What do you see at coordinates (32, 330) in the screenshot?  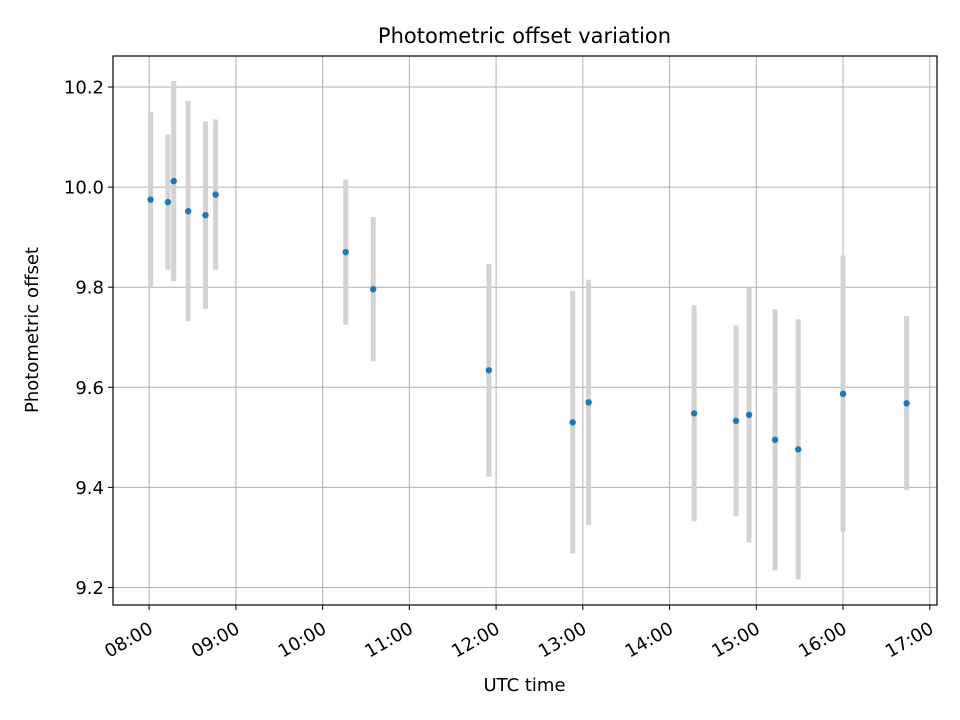 I see `y-axis-title: Photometric offset` at bounding box center [32, 330].